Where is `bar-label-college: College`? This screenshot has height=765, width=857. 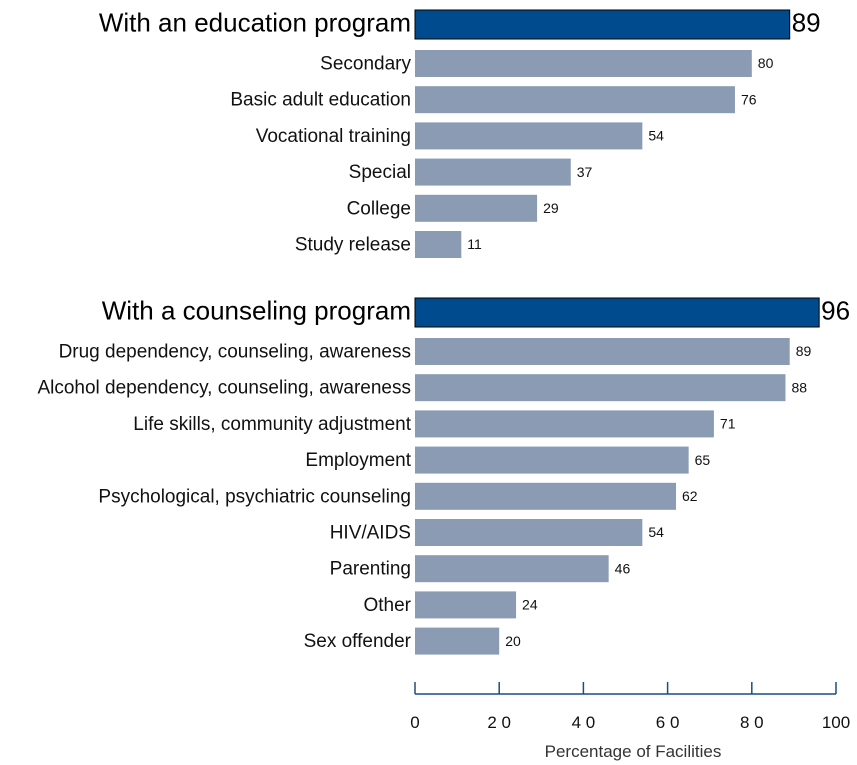
bar-label-college: College is located at coordinates (379, 208).